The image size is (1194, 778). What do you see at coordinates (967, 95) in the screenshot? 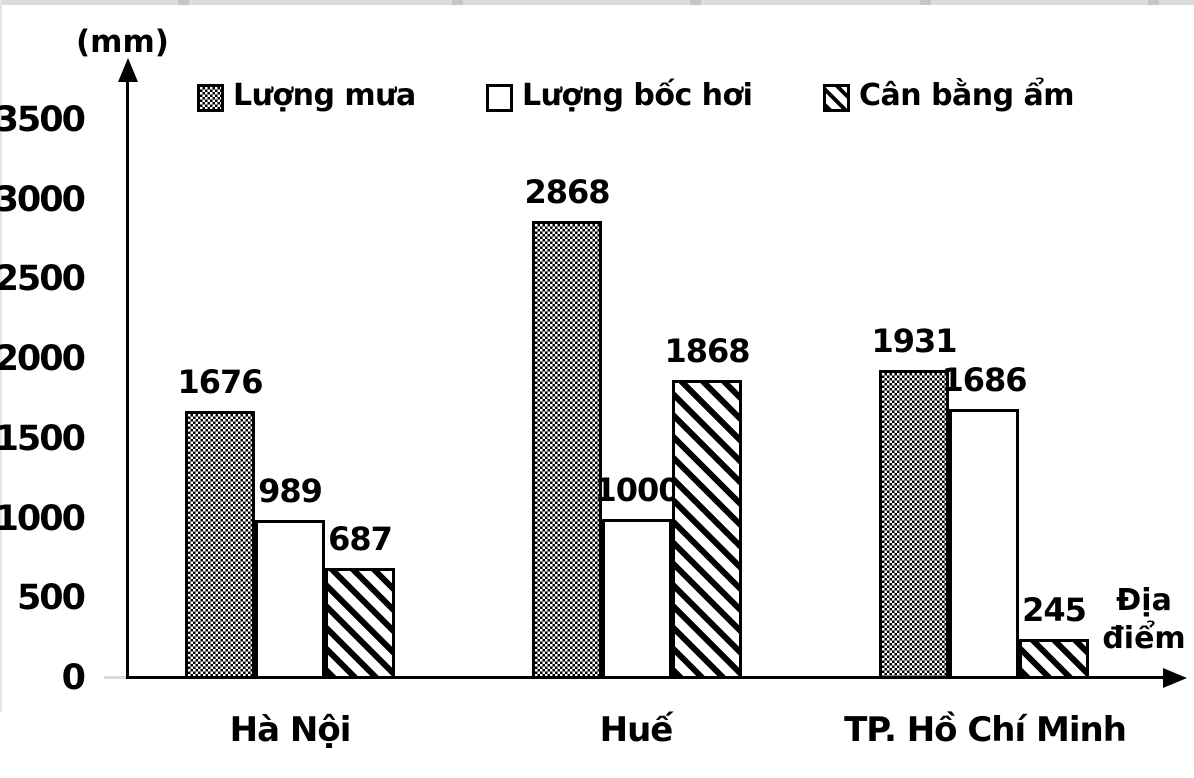
I see `legend-item-label: Cân bằng ẩm` at bounding box center [967, 95].